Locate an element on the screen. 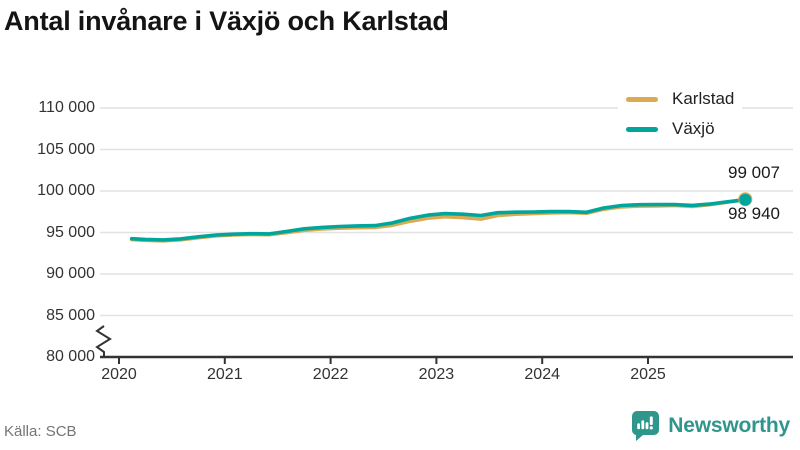 The height and width of the screenshot is (450, 800). legend-item-karlstad: Karlstad is located at coordinates (680, 99).